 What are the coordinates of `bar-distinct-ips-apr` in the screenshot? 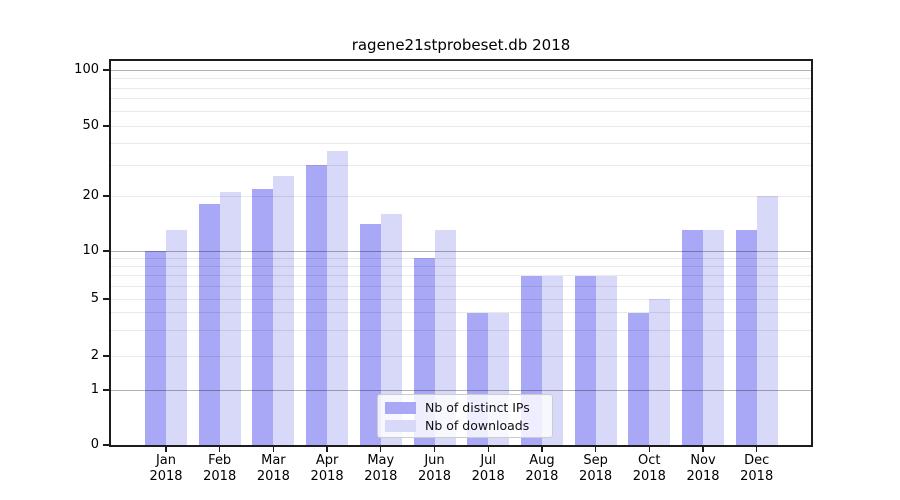 It's located at (317, 305).